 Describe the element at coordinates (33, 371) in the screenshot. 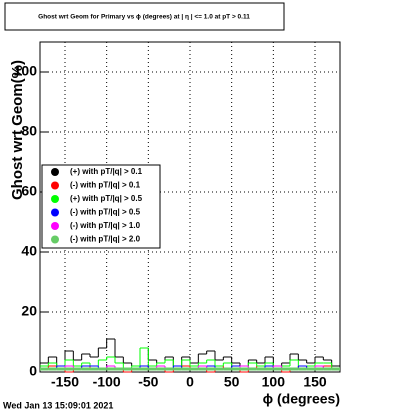

I see `y-tick-label: 0` at that location.